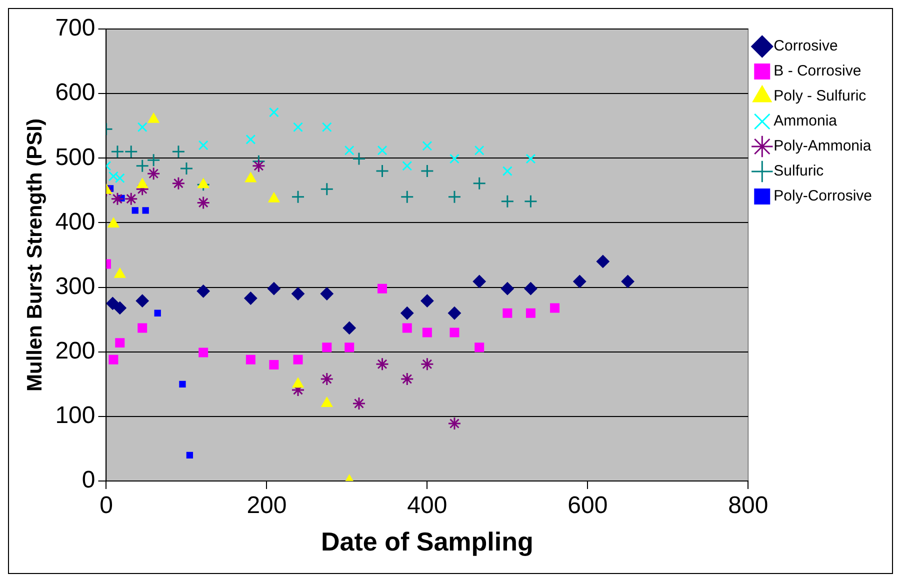 This screenshot has width=901, height=582. What do you see at coordinates (806, 121) in the screenshot?
I see `legend-label: Ammonia` at bounding box center [806, 121].